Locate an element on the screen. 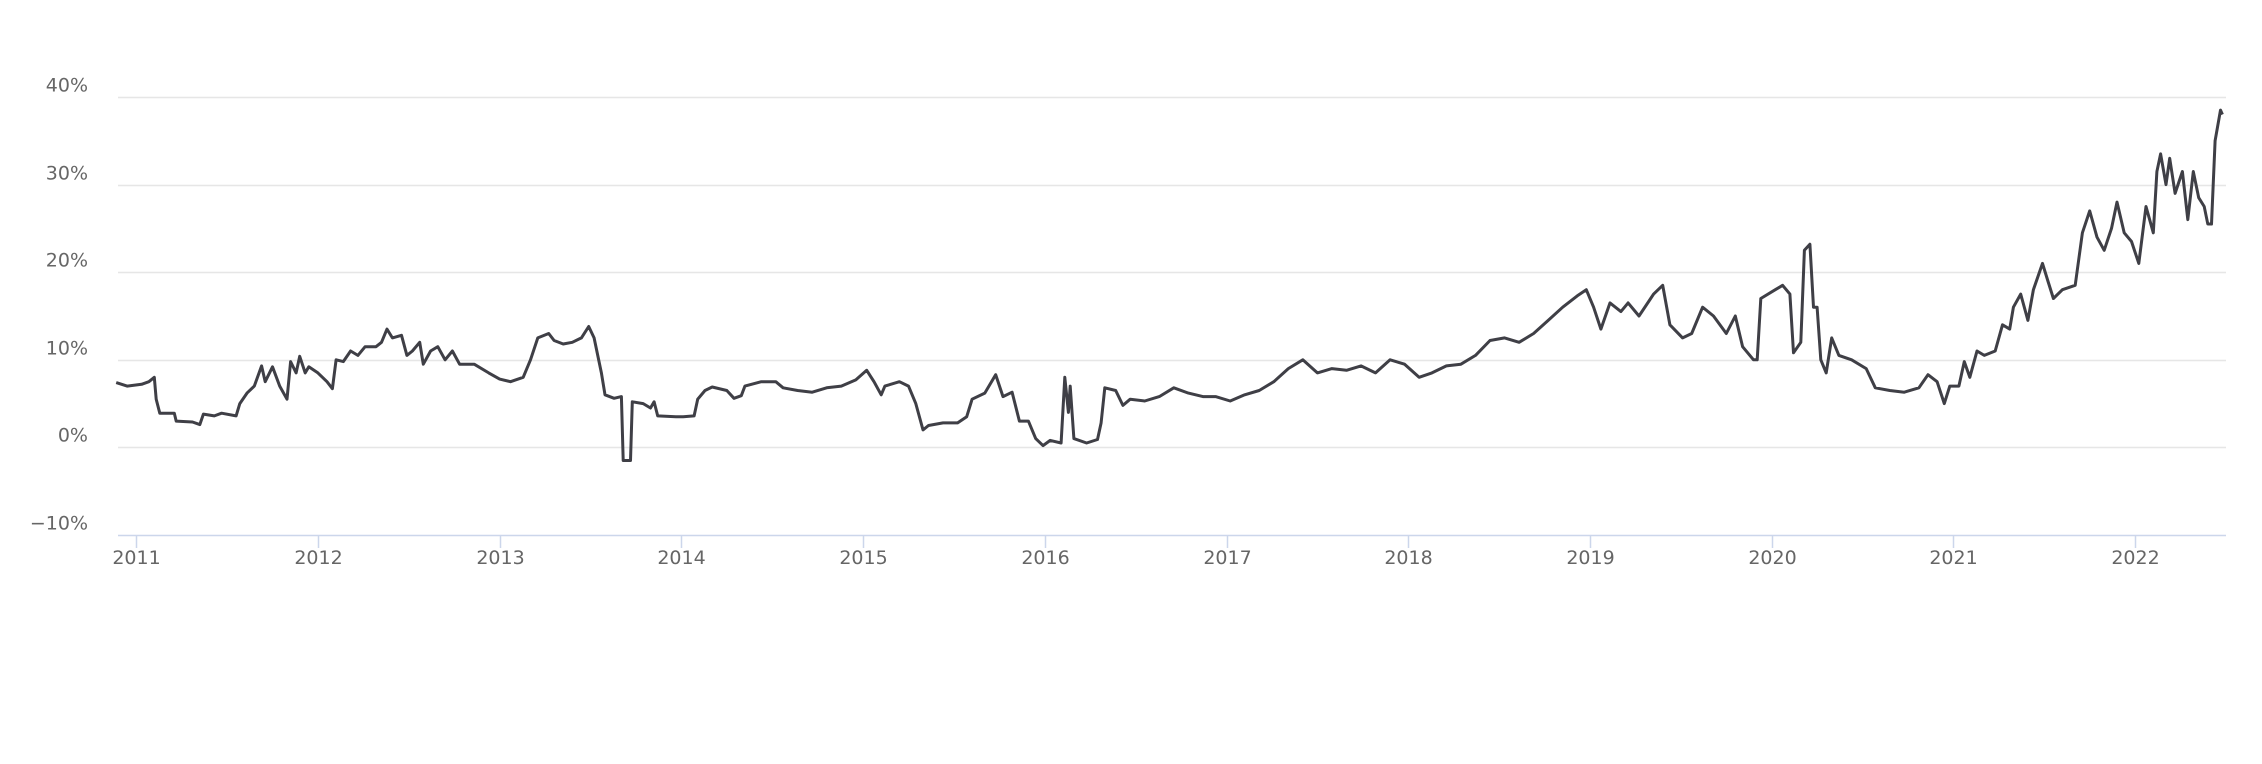 Image resolution: width=2262 pixels, height=764 pixels. x-tick-label: 2016 is located at coordinates (1045, 558).